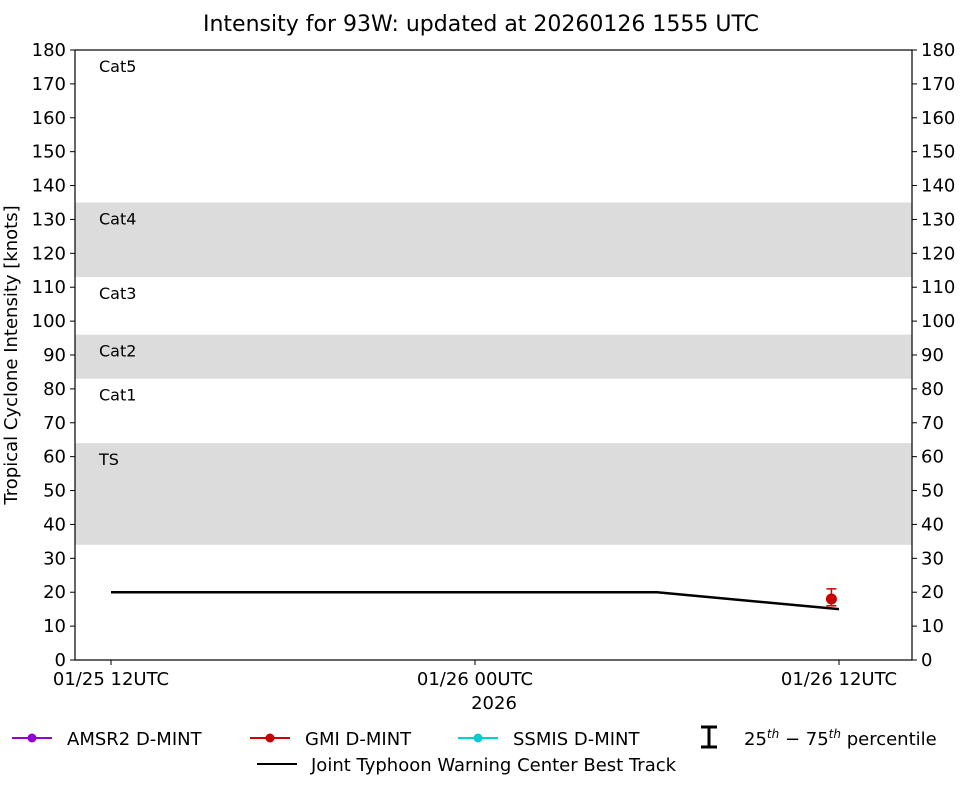  I want to click on y-tick-label: 110, so click(49, 287).